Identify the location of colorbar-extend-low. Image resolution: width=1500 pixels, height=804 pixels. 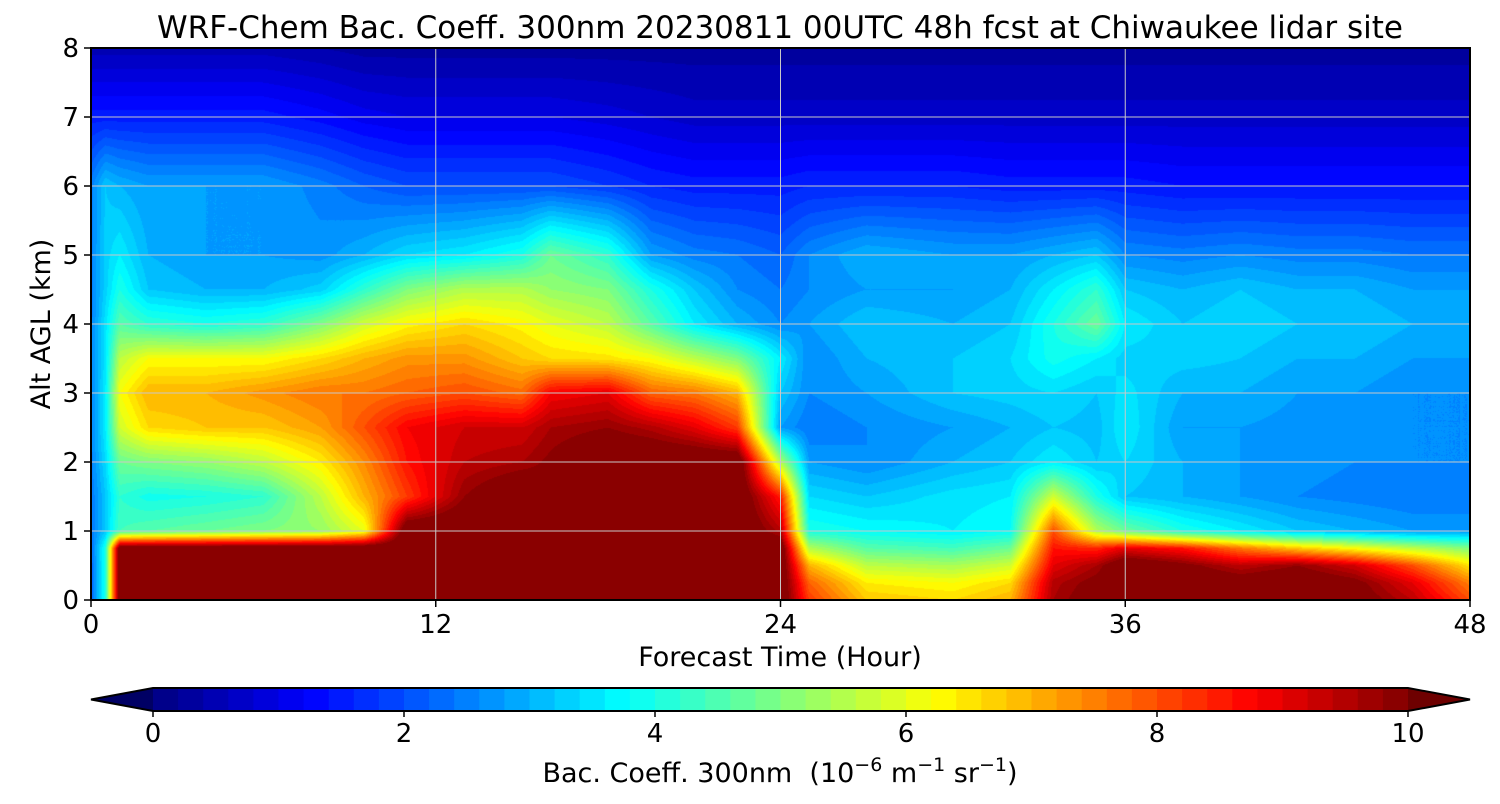
(122, 699).